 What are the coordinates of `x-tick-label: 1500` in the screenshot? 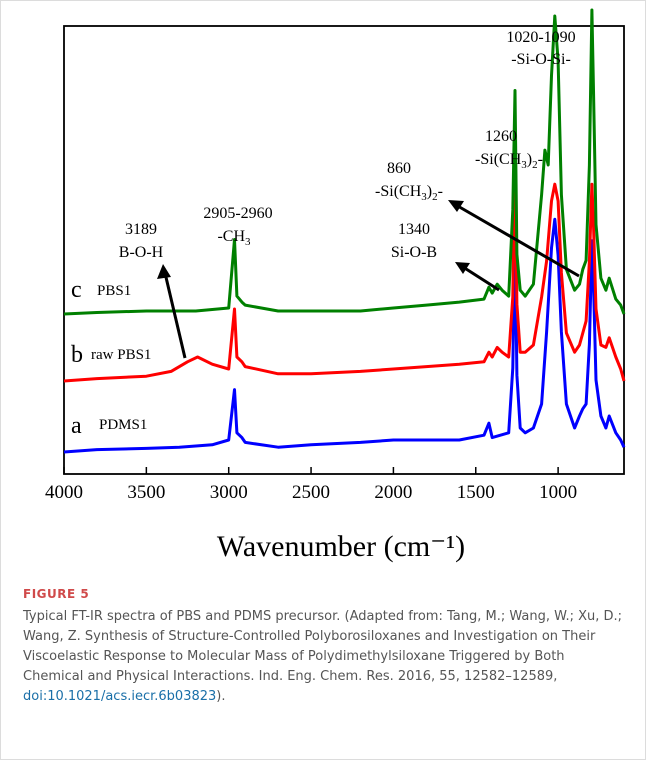 It's located at (476, 492).